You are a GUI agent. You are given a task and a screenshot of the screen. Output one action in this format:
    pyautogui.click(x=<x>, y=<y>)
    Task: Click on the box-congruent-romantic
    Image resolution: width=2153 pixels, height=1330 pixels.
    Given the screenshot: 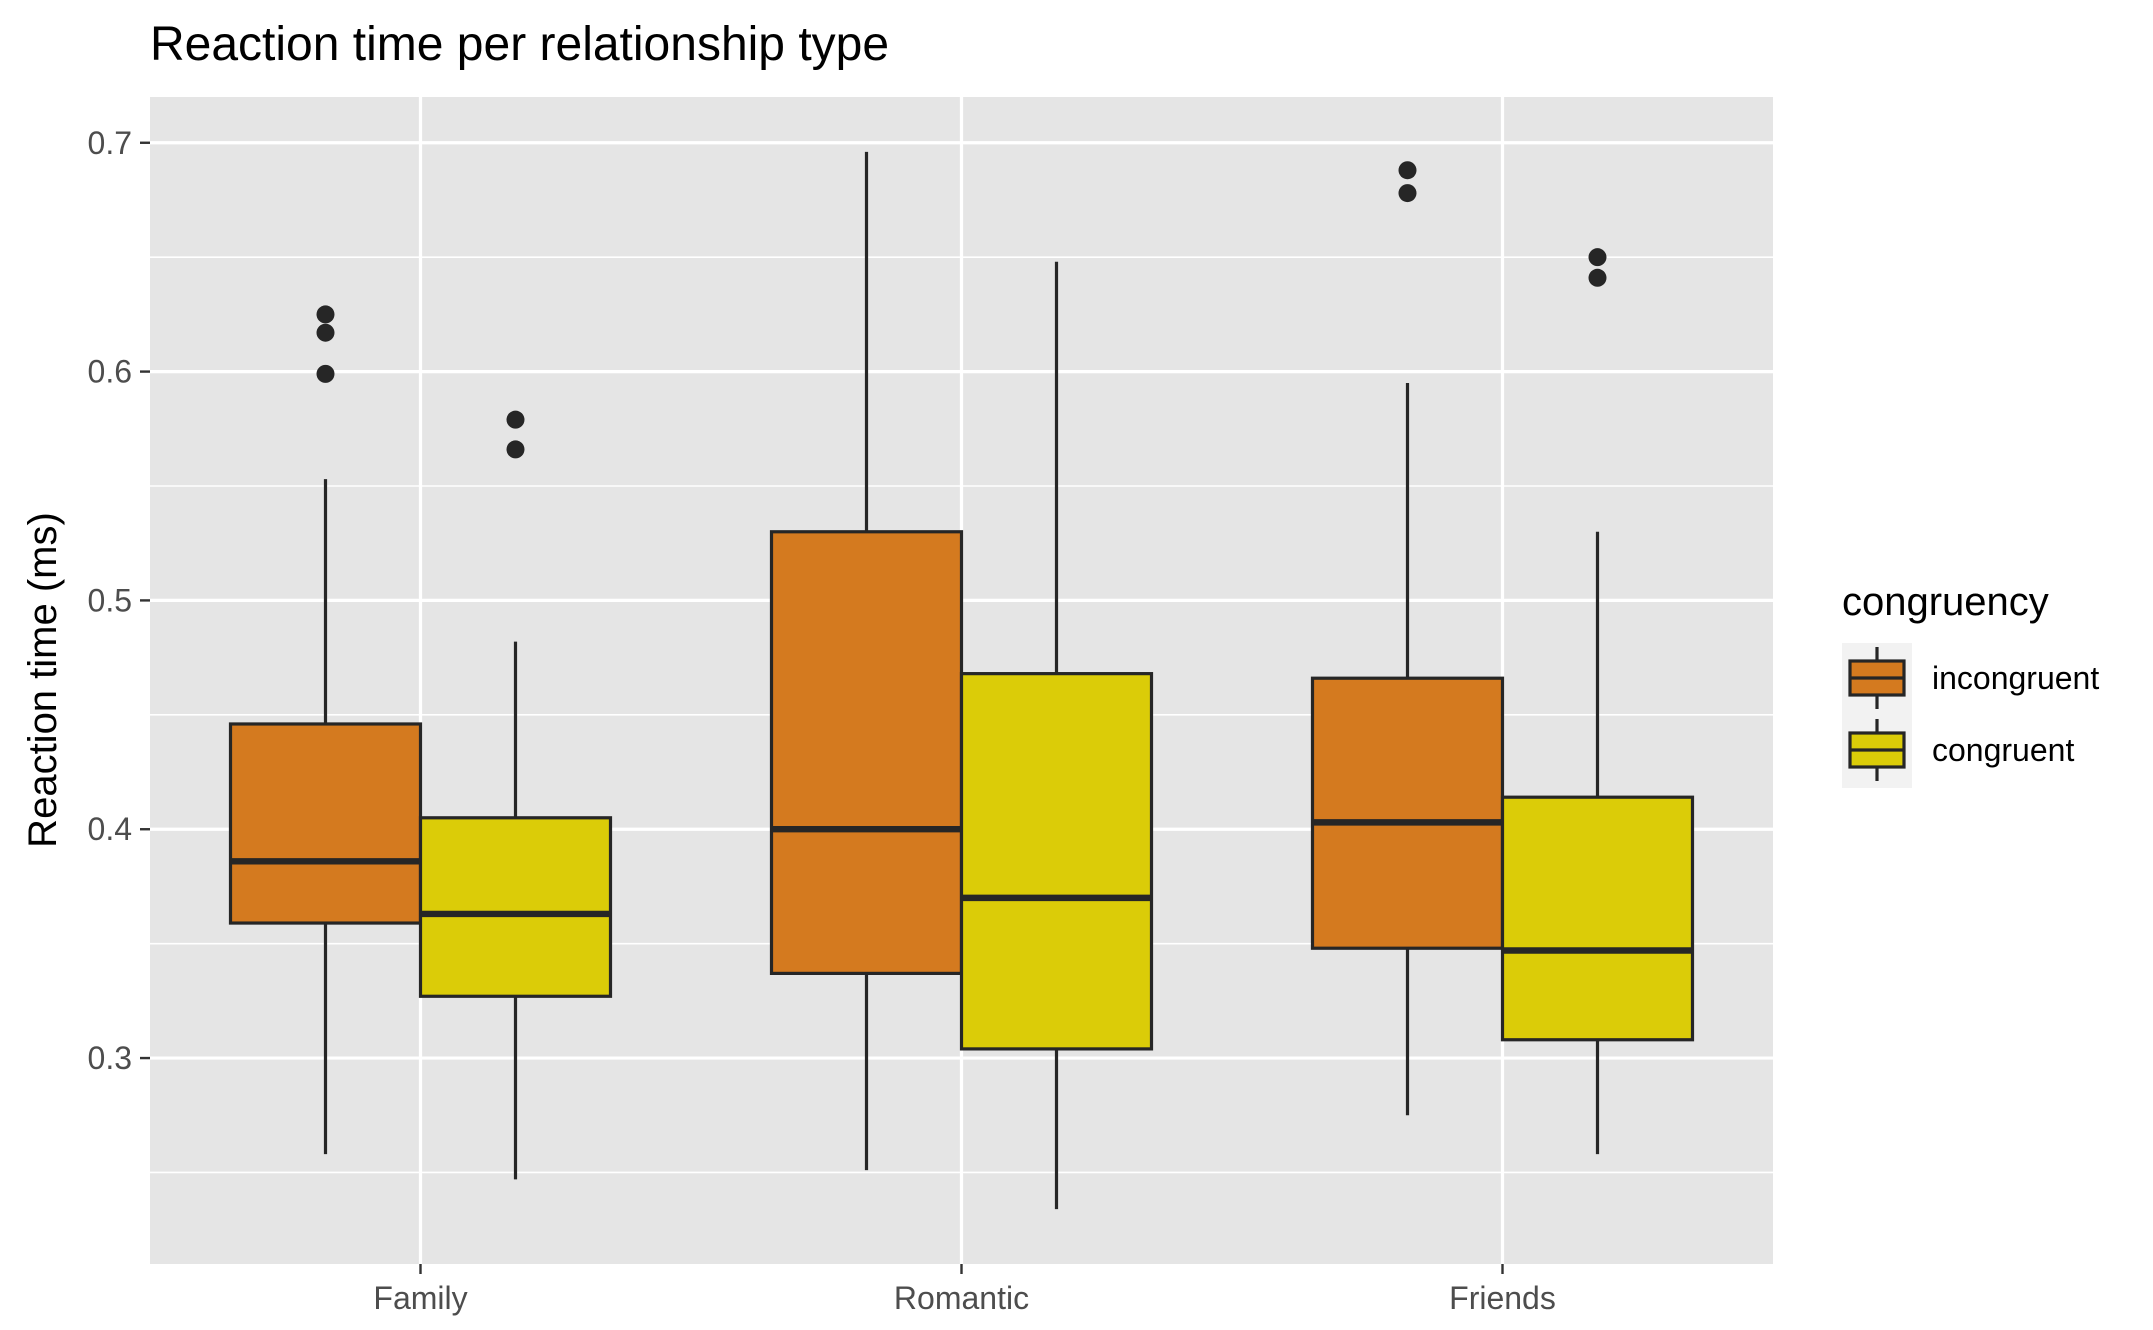 What is the action you would take?
    pyautogui.click(x=1056, y=735)
    